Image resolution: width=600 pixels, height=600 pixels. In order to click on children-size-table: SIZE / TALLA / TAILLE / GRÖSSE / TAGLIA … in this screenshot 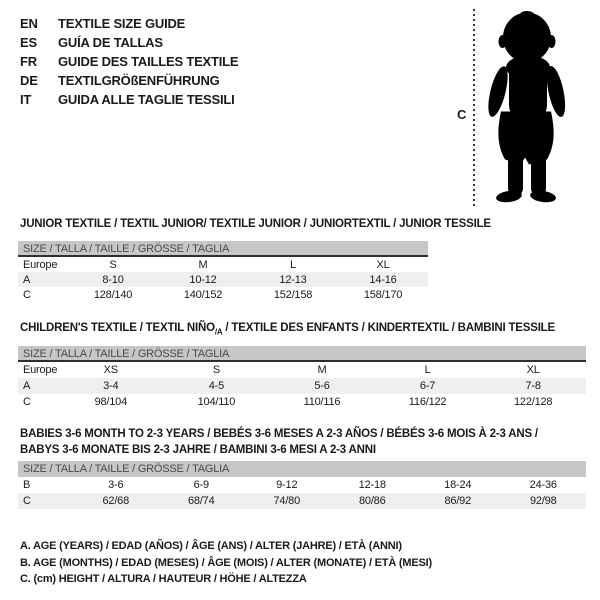, I will do `click(302, 378)`.